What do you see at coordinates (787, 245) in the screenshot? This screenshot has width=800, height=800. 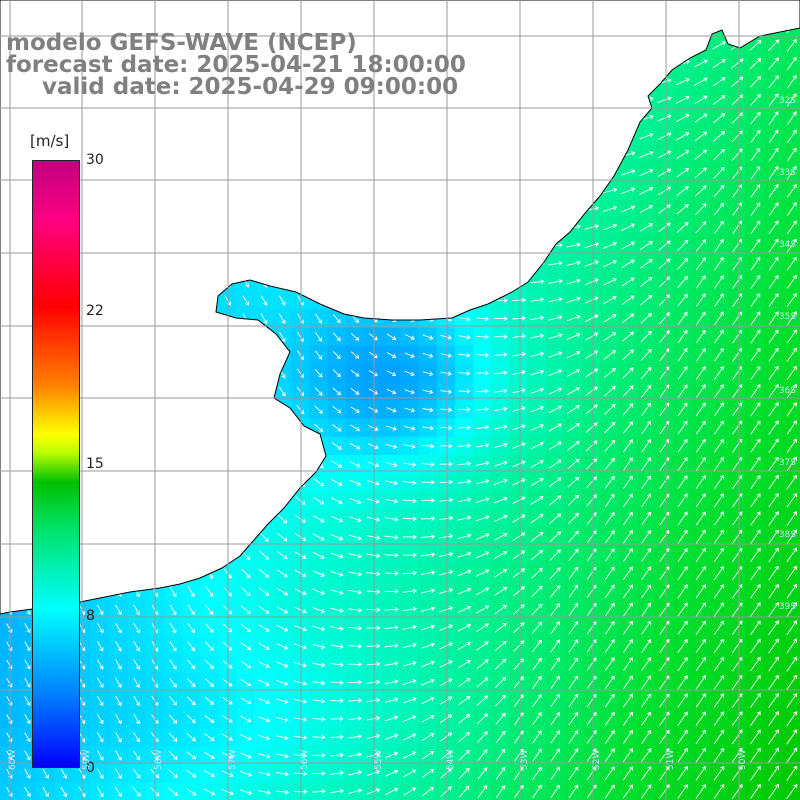 I see `lat-label: 34S` at bounding box center [787, 245].